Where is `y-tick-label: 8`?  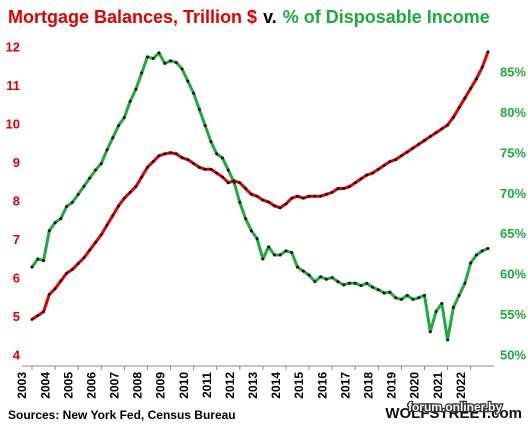 y-tick-label: 8 is located at coordinates (16, 200).